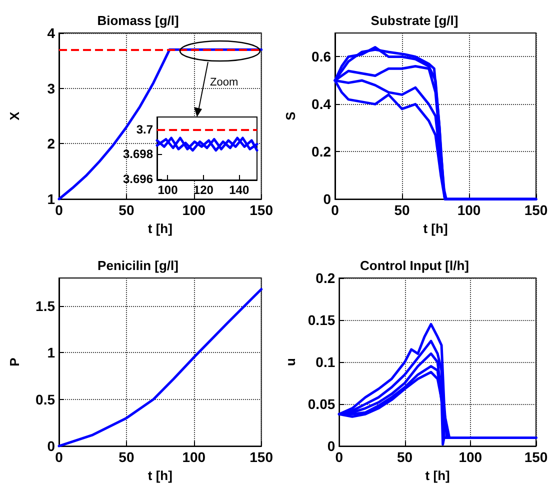 Image resolution: width=553 pixels, height=487 pixels. I want to click on y-tick-label: 1.5, so click(46, 306).